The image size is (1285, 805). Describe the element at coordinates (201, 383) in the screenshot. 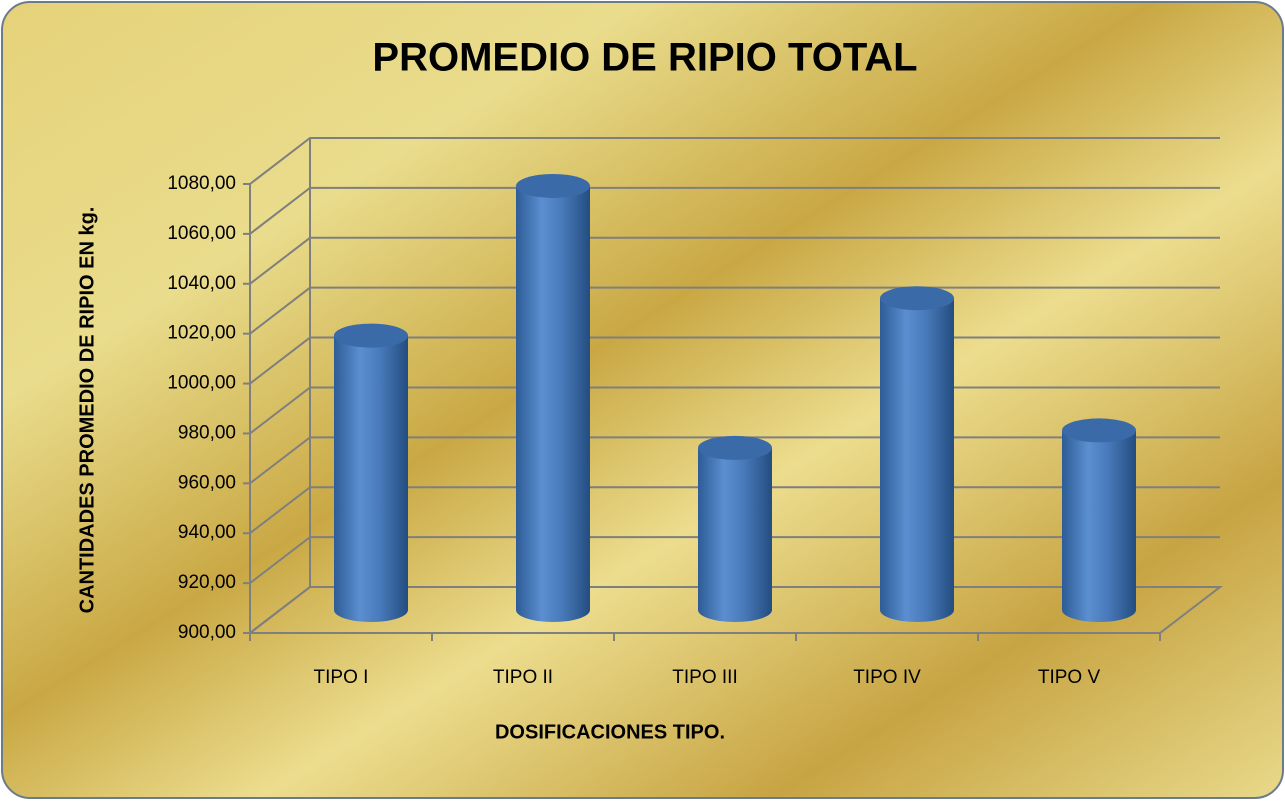

I see `y-tick-label: 1000,00` at that location.